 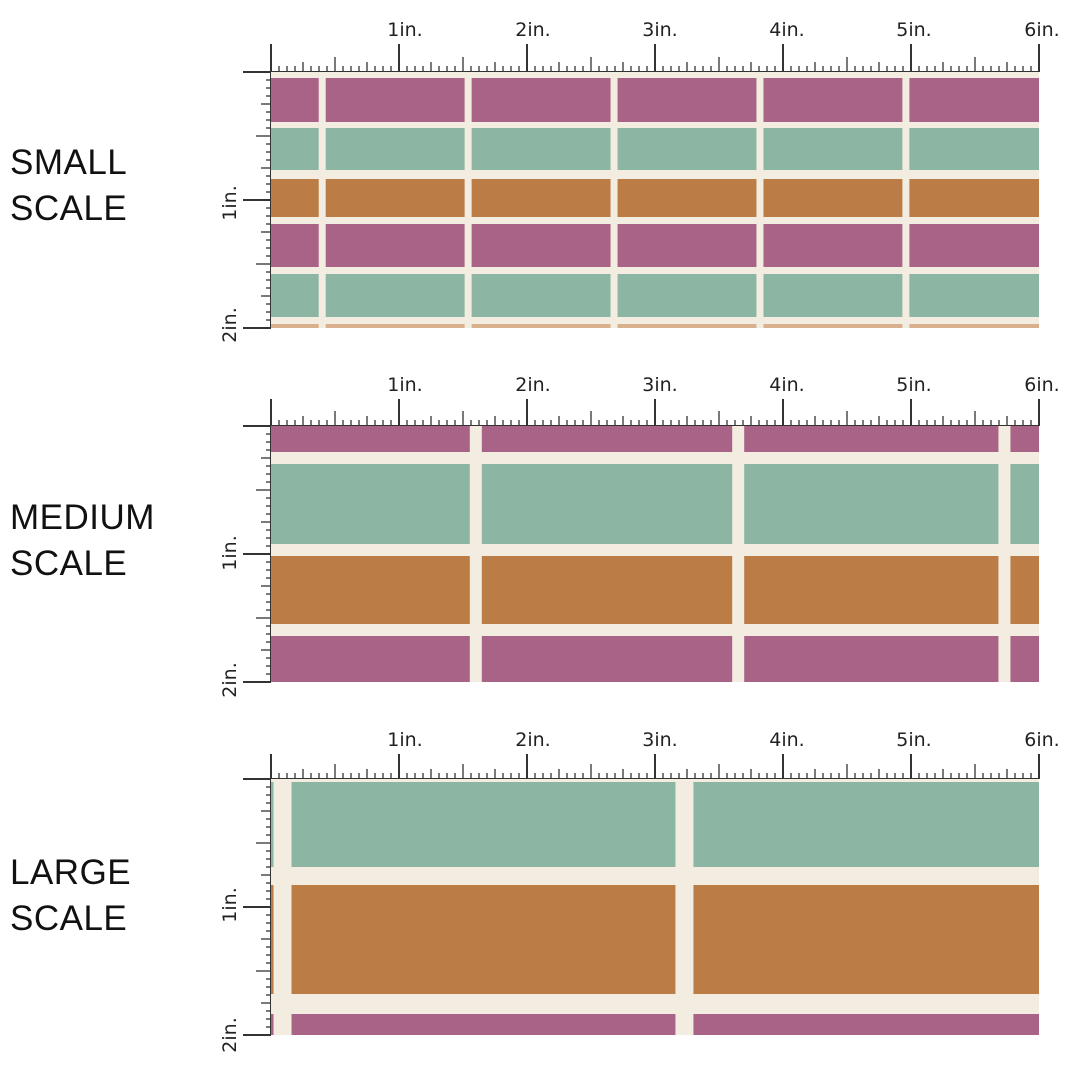 I want to click on stripe-peach, so click(x=655, y=326).